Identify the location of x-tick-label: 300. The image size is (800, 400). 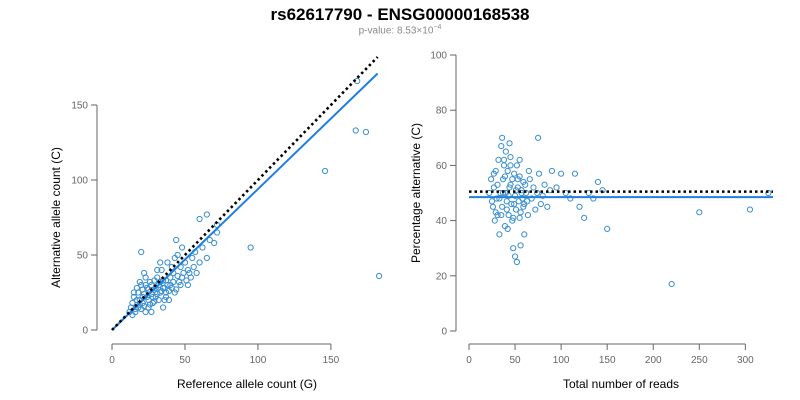
(745, 360).